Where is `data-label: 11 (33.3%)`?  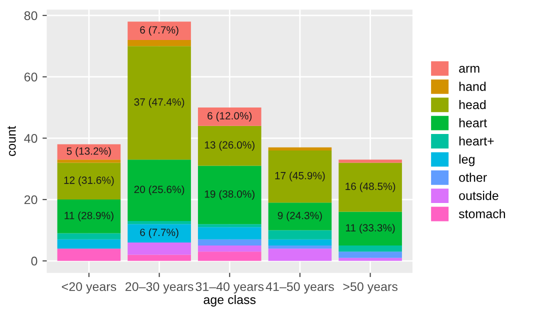
data-label: 11 (33.3%) is located at coordinates (370, 229).